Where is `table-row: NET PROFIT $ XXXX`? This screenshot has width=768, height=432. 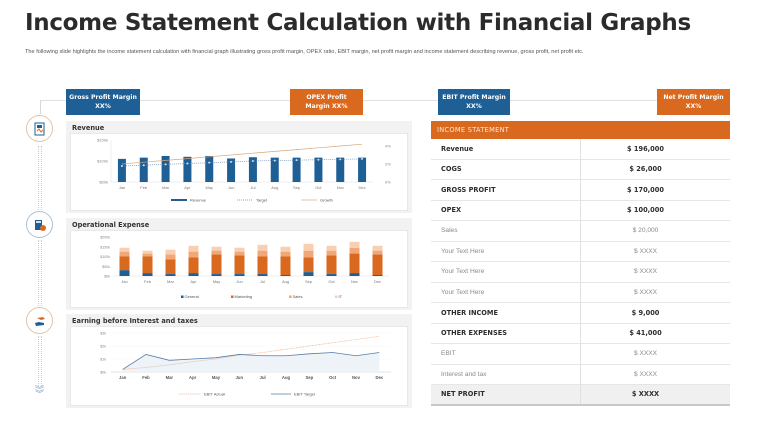 table-row: NET PROFIT $ XXXX is located at coordinates (580, 395).